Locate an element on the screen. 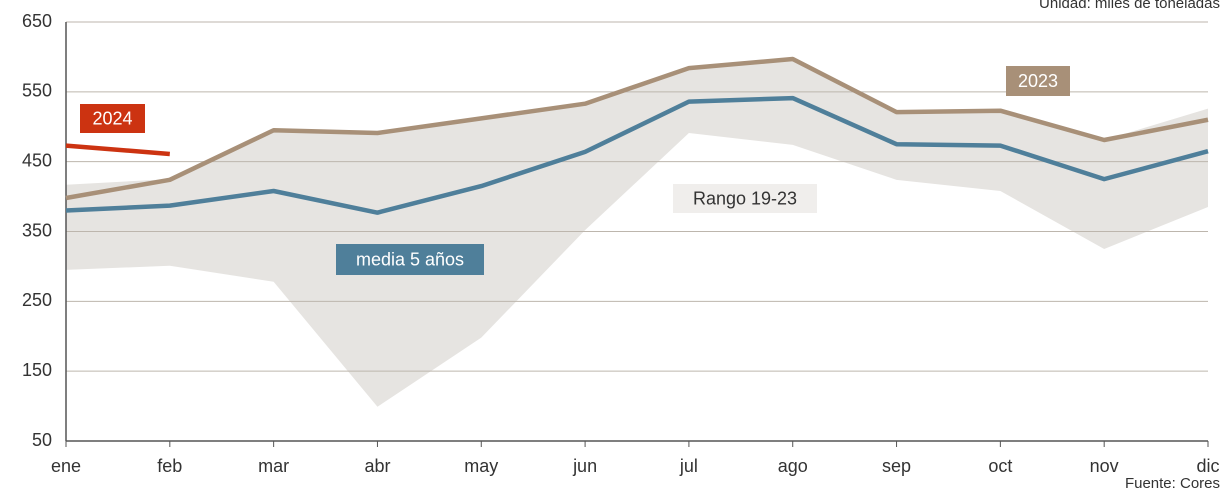  x-tick-label: nov is located at coordinates (1104, 466).